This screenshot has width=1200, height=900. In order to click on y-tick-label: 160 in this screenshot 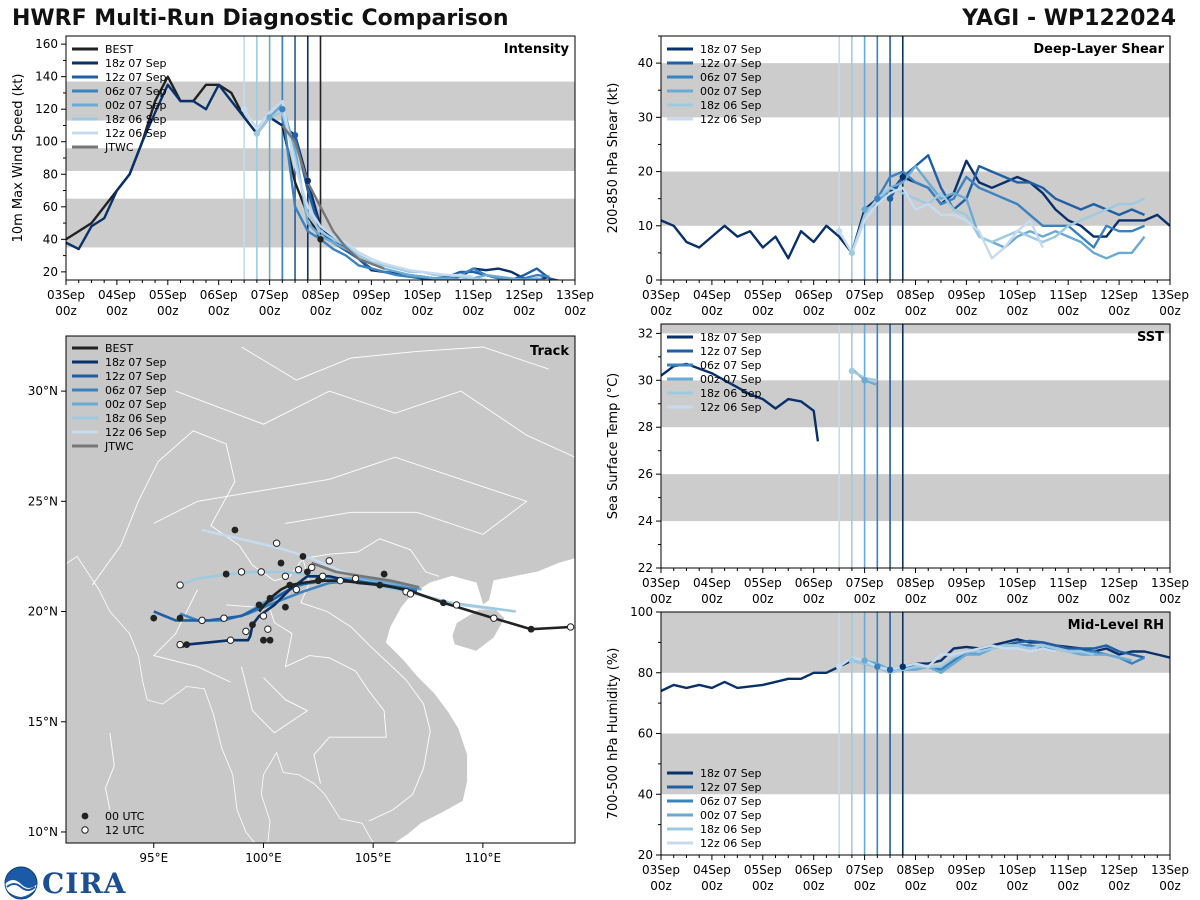, I will do `click(46, 44)`.